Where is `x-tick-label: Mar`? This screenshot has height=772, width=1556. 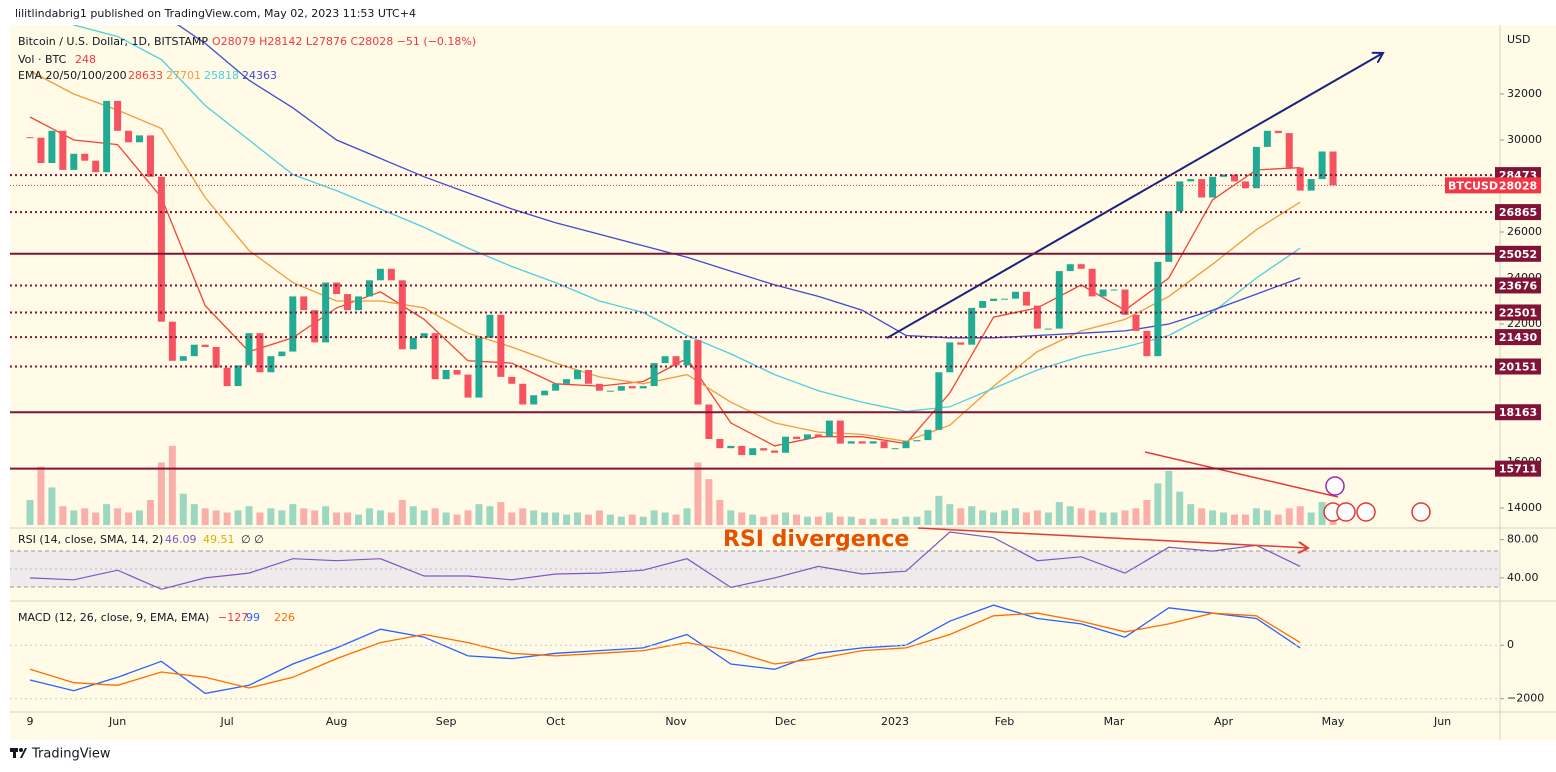
x-tick-label: Mar is located at coordinates (1114, 721).